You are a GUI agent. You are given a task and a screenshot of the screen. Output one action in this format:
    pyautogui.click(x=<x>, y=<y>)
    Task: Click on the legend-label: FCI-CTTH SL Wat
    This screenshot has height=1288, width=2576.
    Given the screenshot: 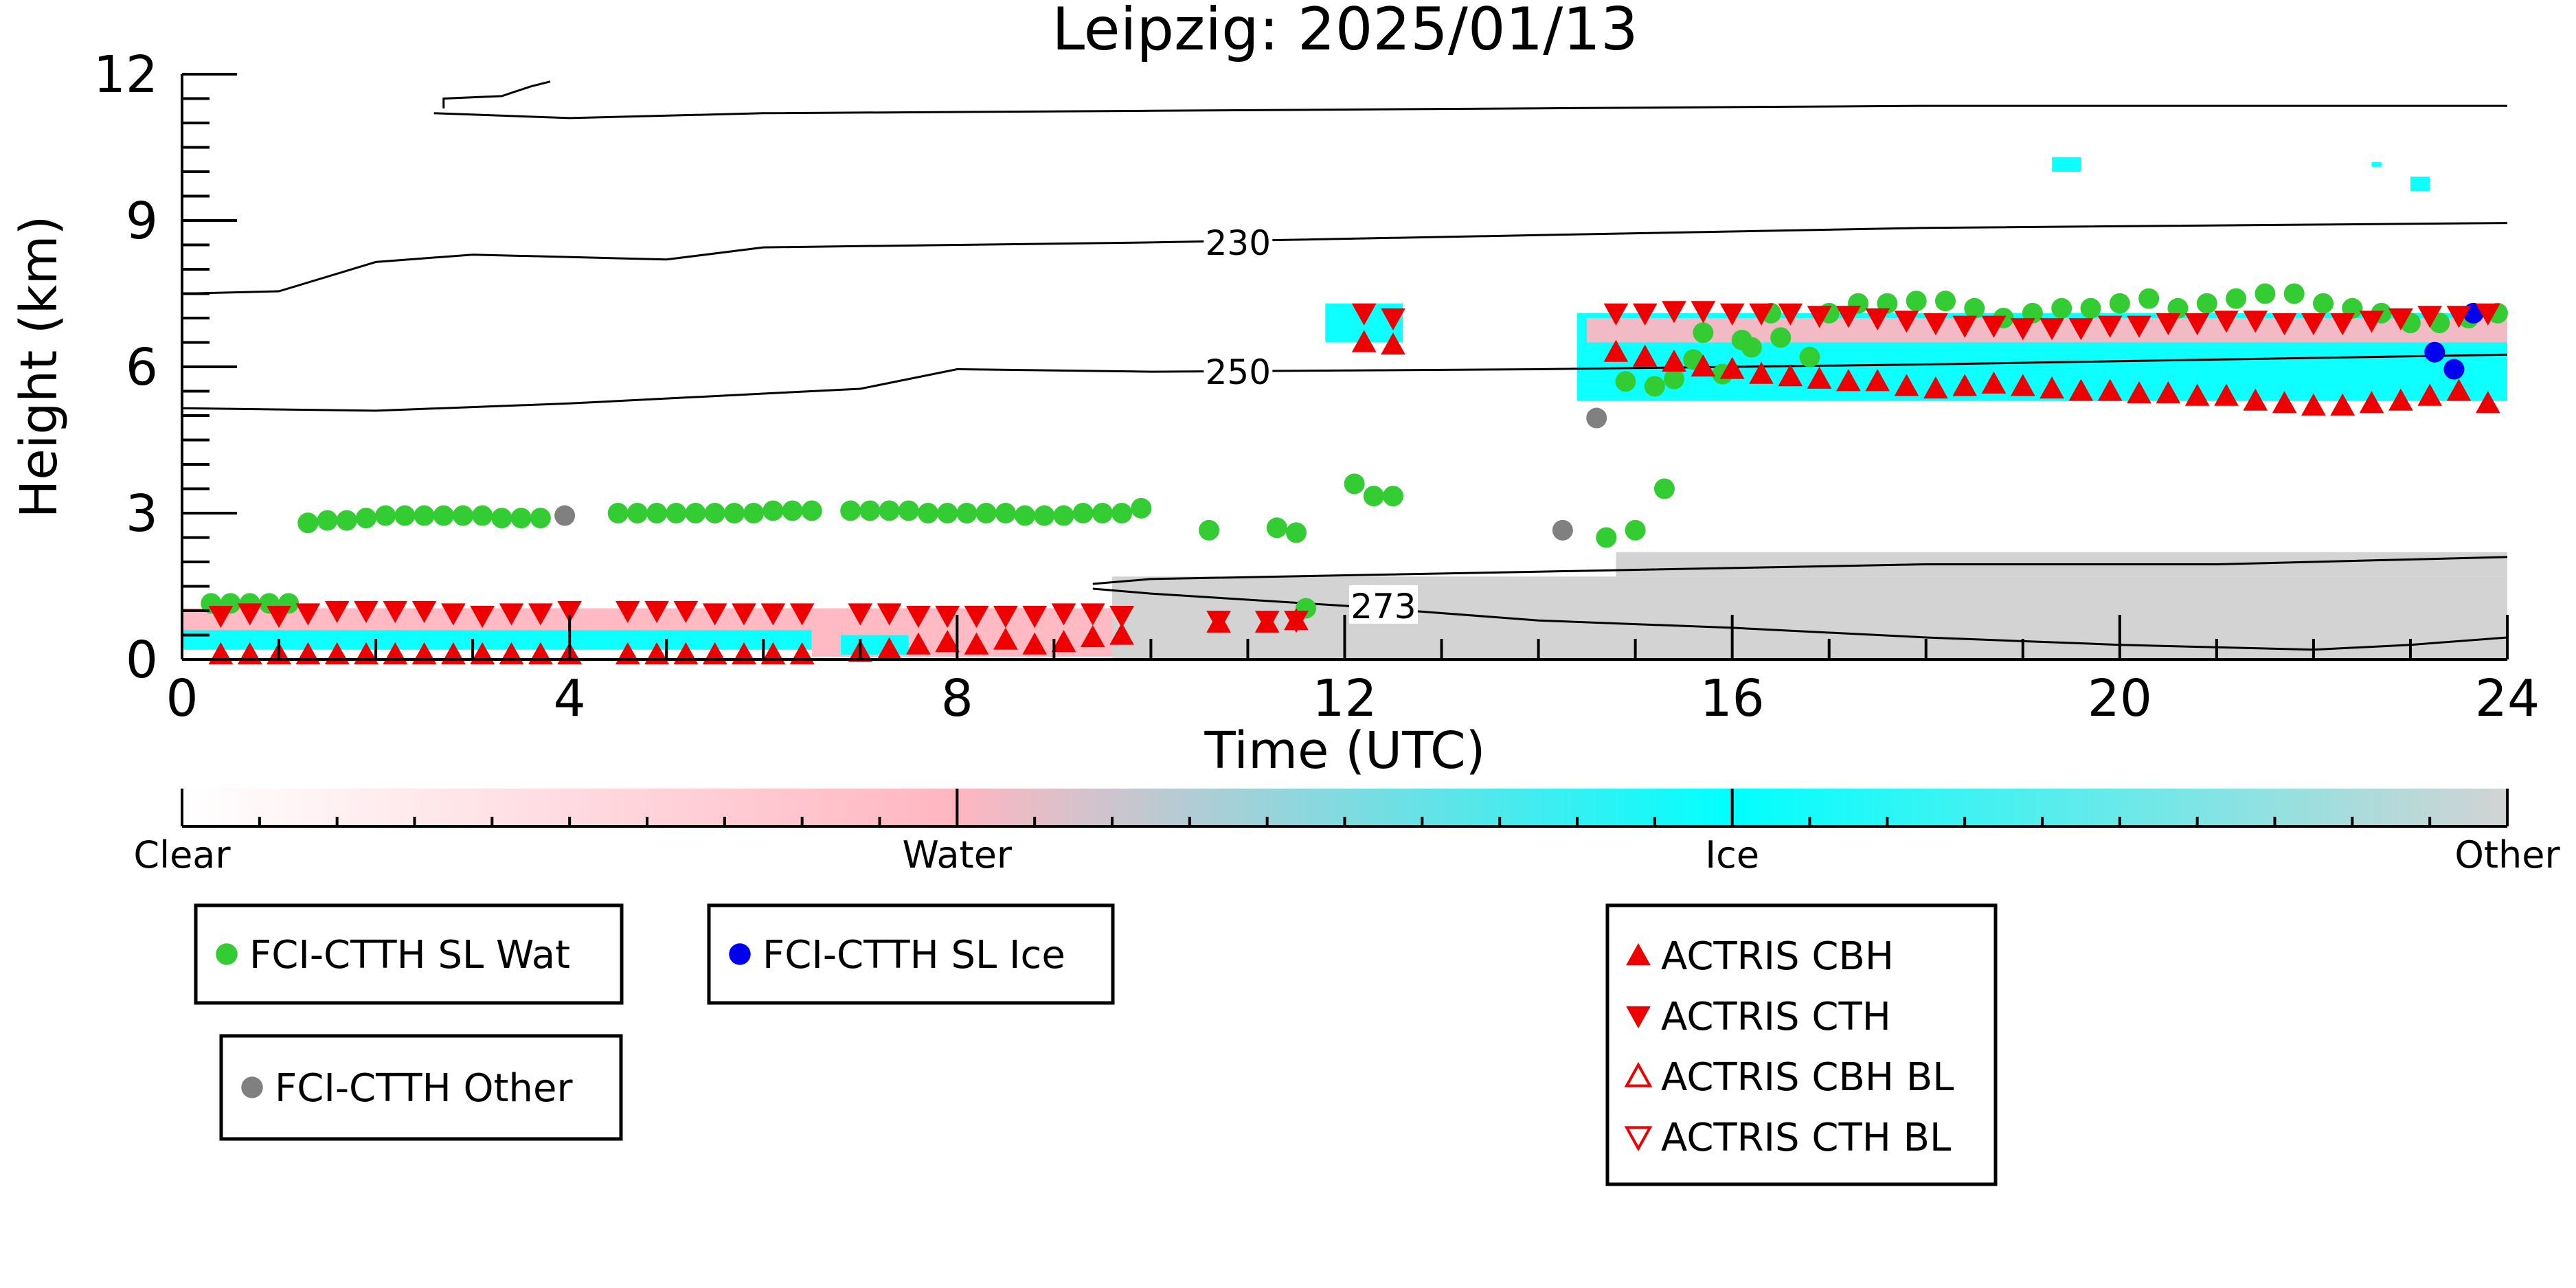 What is the action you would take?
    pyautogui.click(x=409, y=955)
    